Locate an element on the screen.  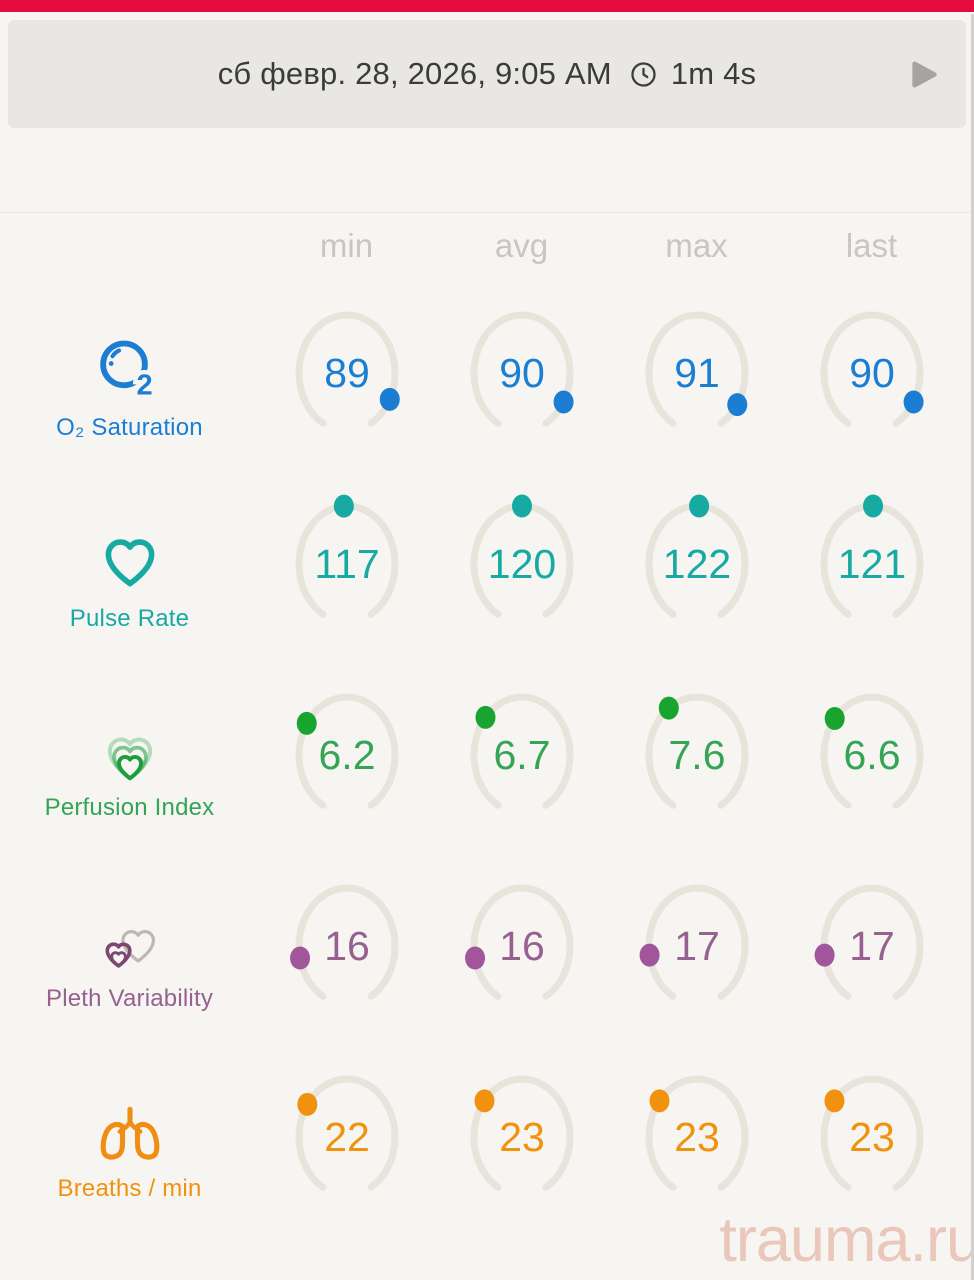
session-duration: 1m 4s is located at coordinates (713, 73).